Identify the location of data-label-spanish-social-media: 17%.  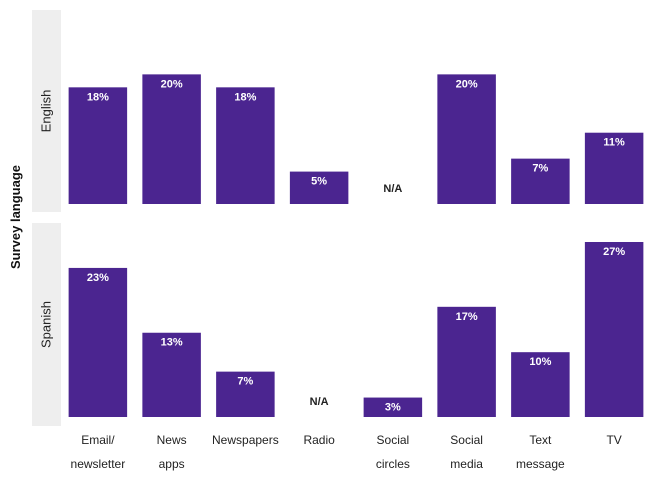
(467, 317).